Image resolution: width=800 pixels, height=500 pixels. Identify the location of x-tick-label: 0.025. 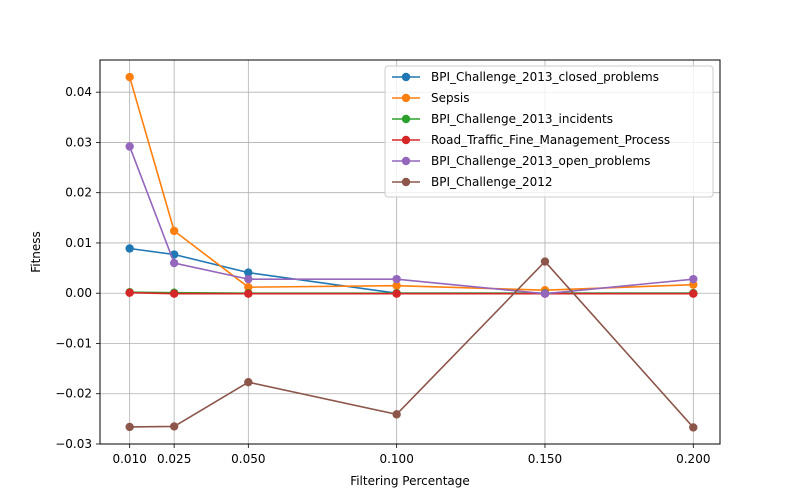
(174, 459).